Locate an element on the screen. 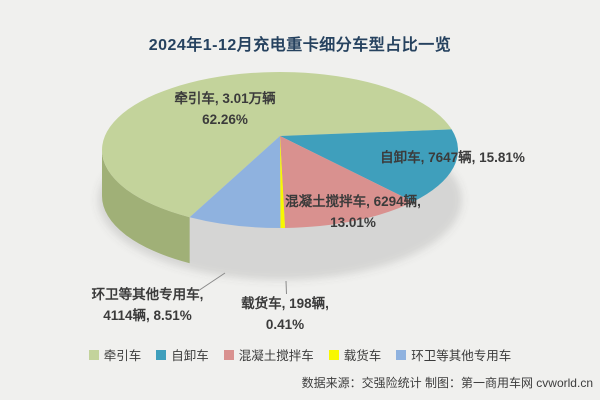  label-dump-truck: 自卸车, 7647辆, 15.81% is located at coordinates (452, 157).